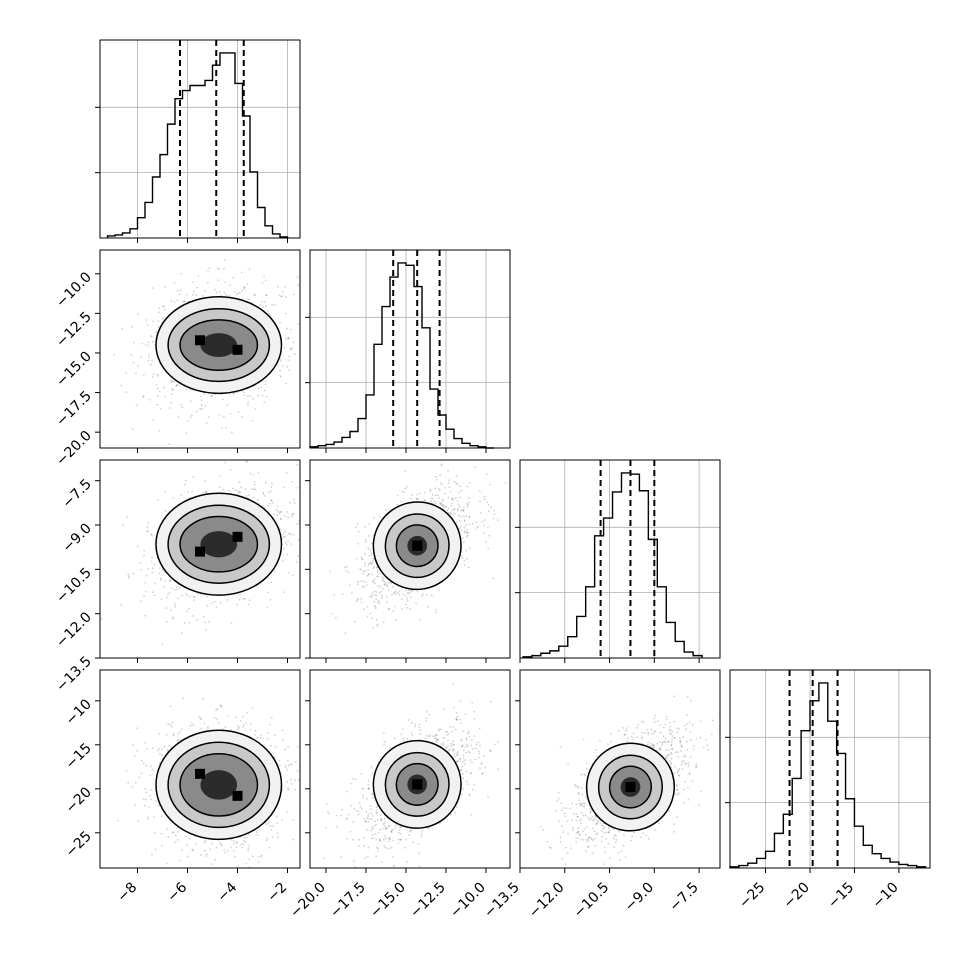  What do you see at coordinates (418, 549) in the screenshot?
I see `pair-panel-content` at bounding box center [418, 549].